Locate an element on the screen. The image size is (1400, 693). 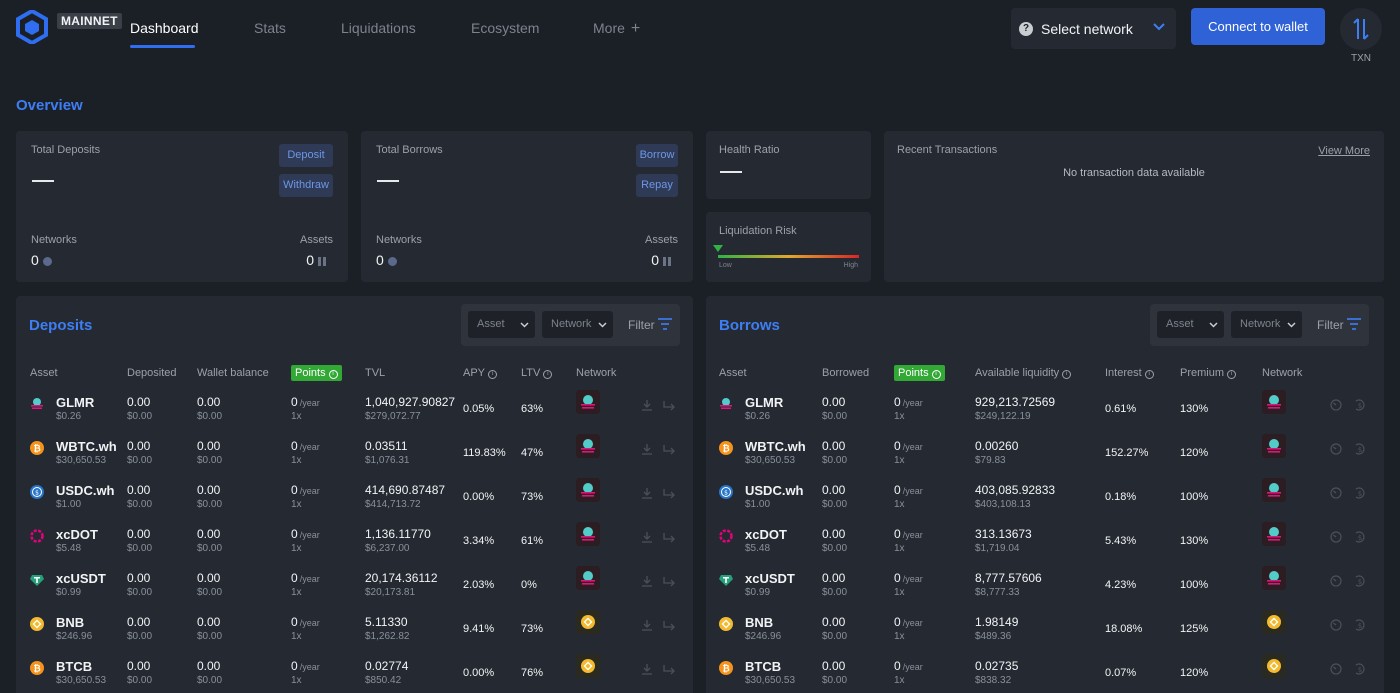
interest-value: 5.43% is located at coordinates (1121, 541).